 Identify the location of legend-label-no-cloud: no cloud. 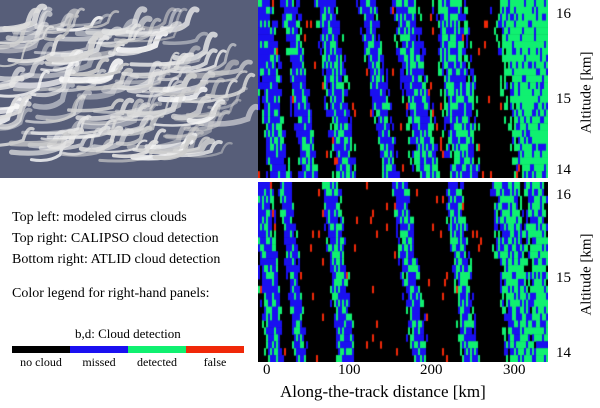
(41, 362).